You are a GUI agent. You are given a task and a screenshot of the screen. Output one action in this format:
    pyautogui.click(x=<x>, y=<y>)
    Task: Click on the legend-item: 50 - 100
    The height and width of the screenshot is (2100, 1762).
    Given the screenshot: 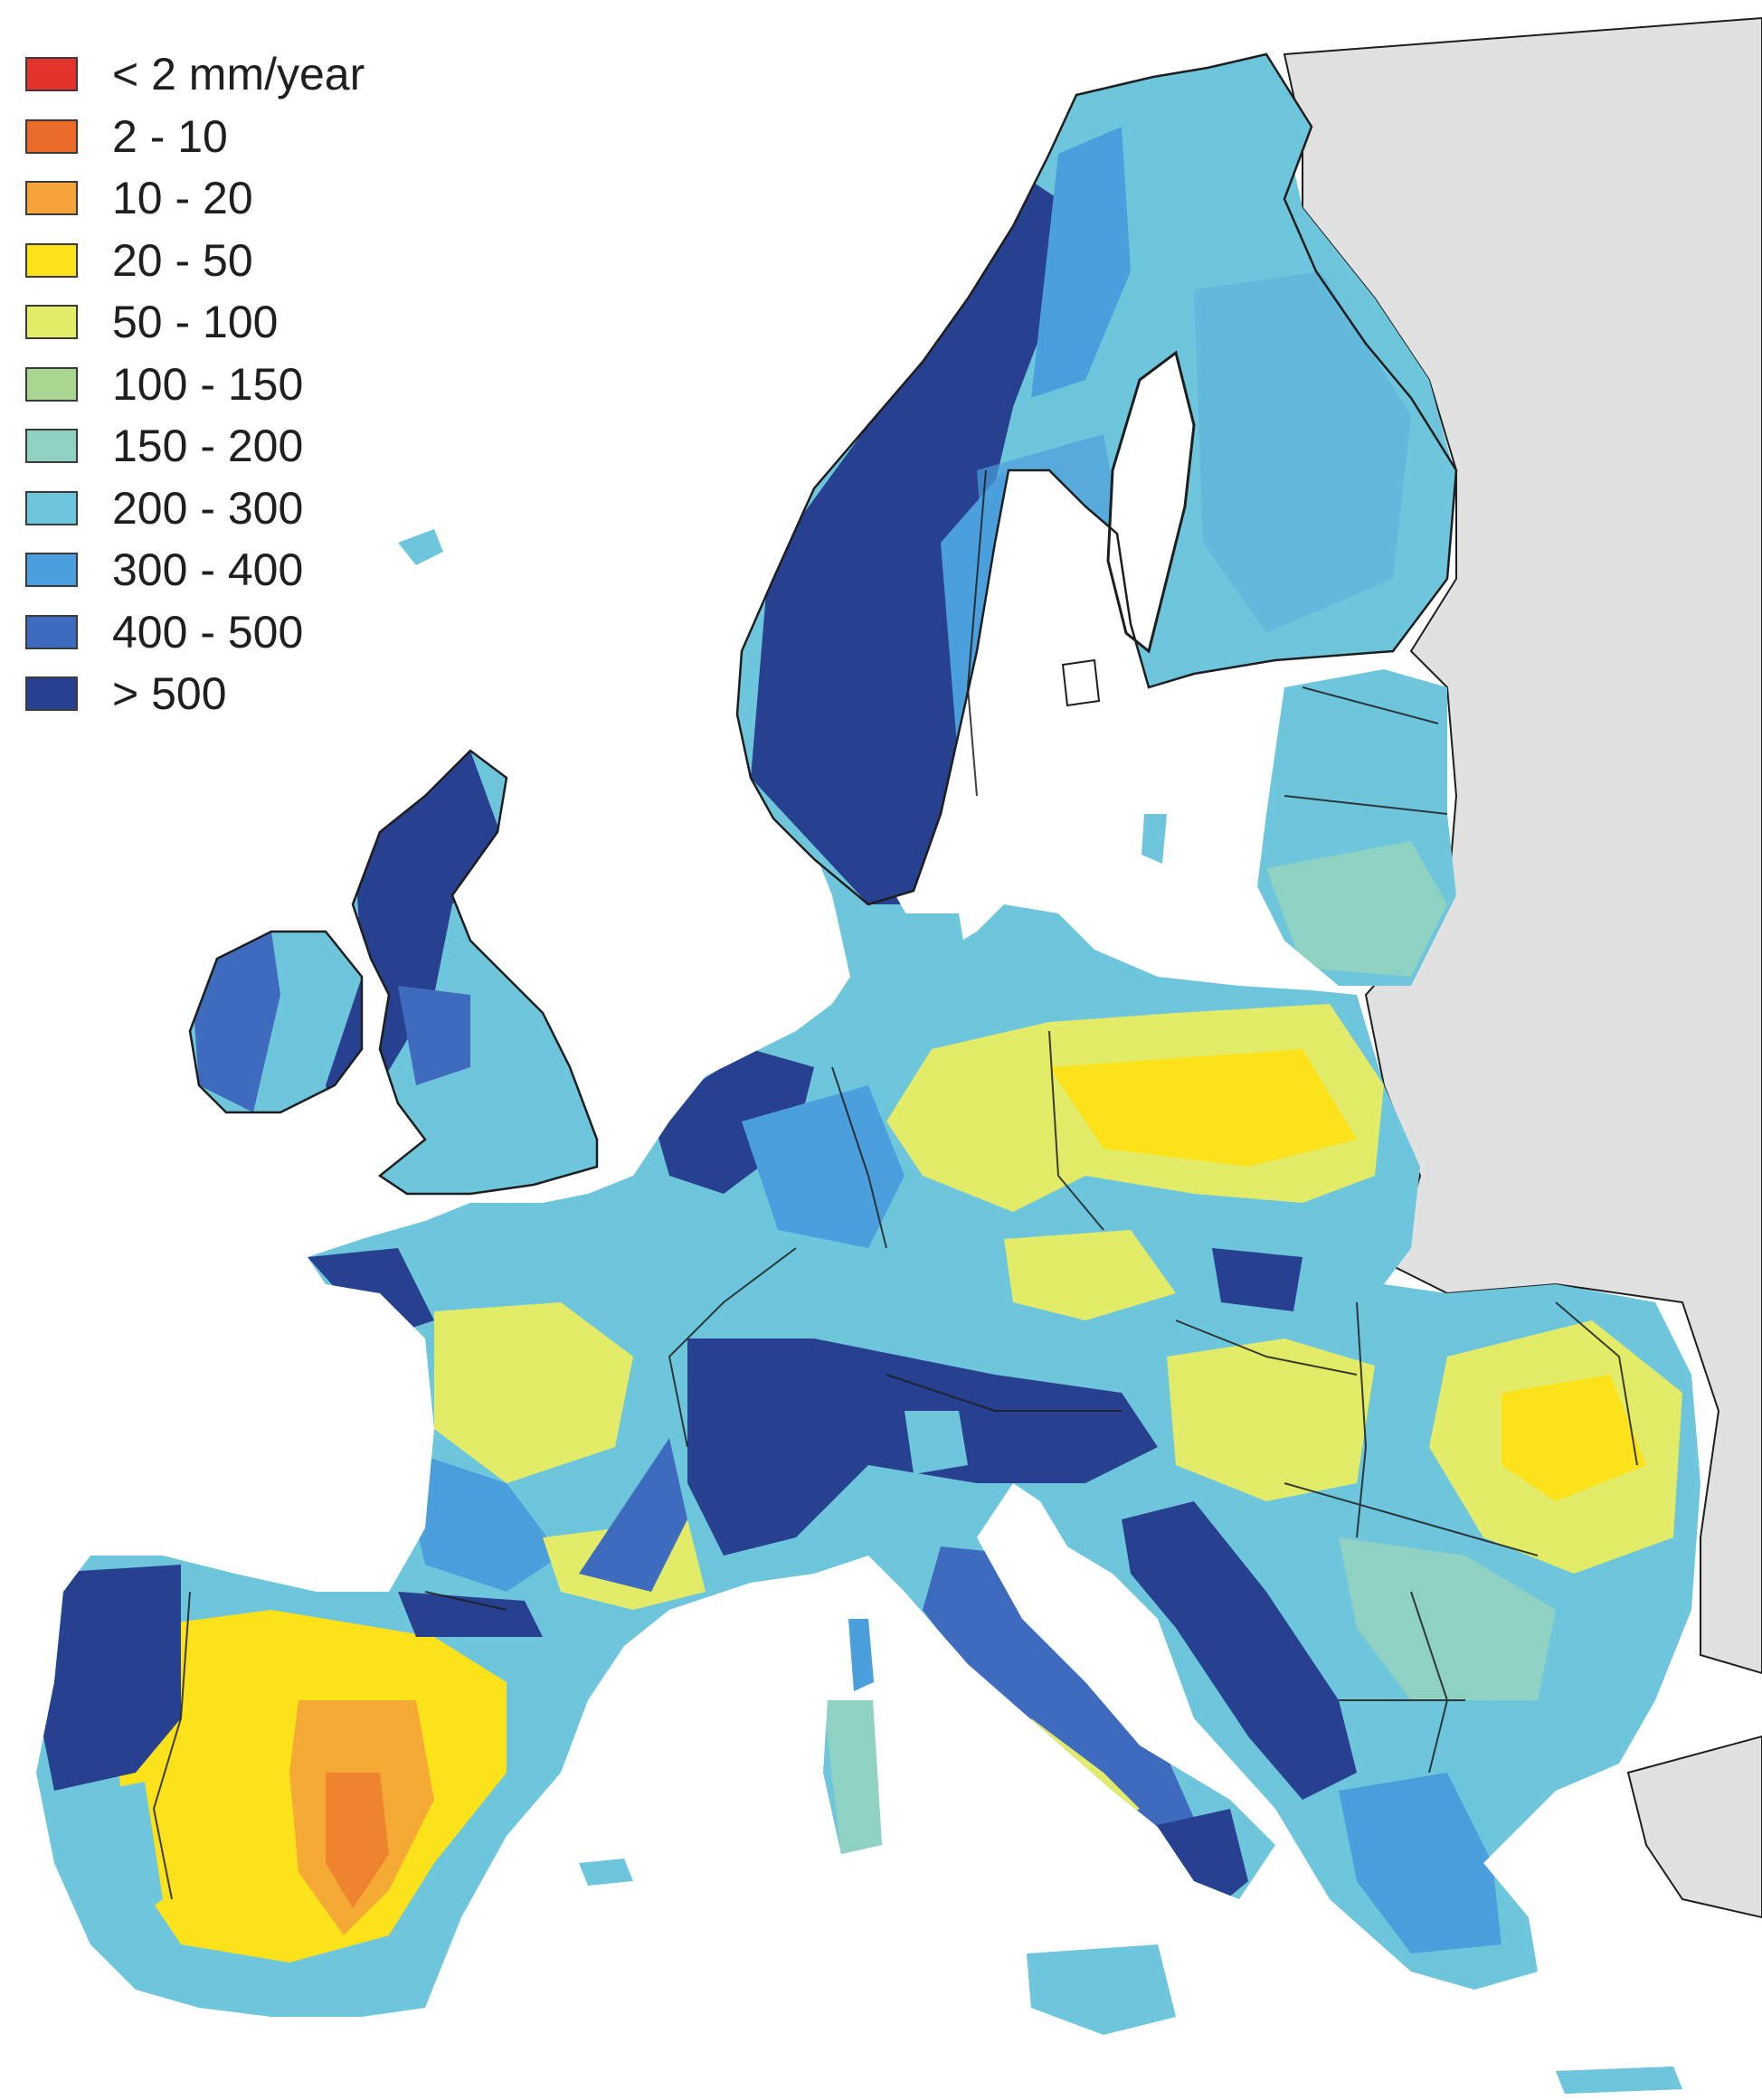 What is the action you would take?
    pyautogui.click(x=237, y=322)
    